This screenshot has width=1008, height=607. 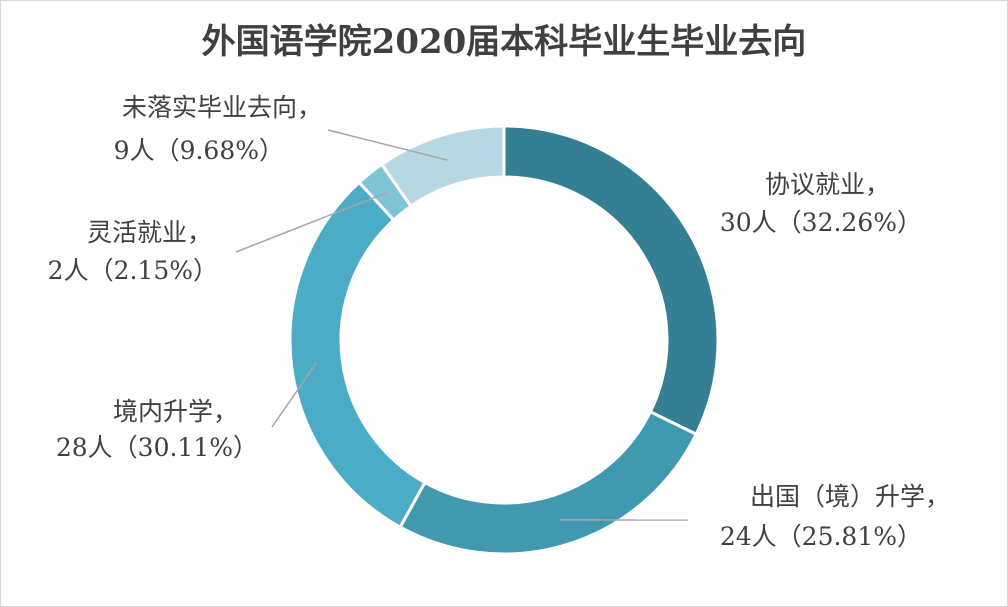 What do you see at coordinates (222, 107) in the screenshot?
I see `label-slice-4-name: 未落实毕业去向，` at bounding box center [222, 107].